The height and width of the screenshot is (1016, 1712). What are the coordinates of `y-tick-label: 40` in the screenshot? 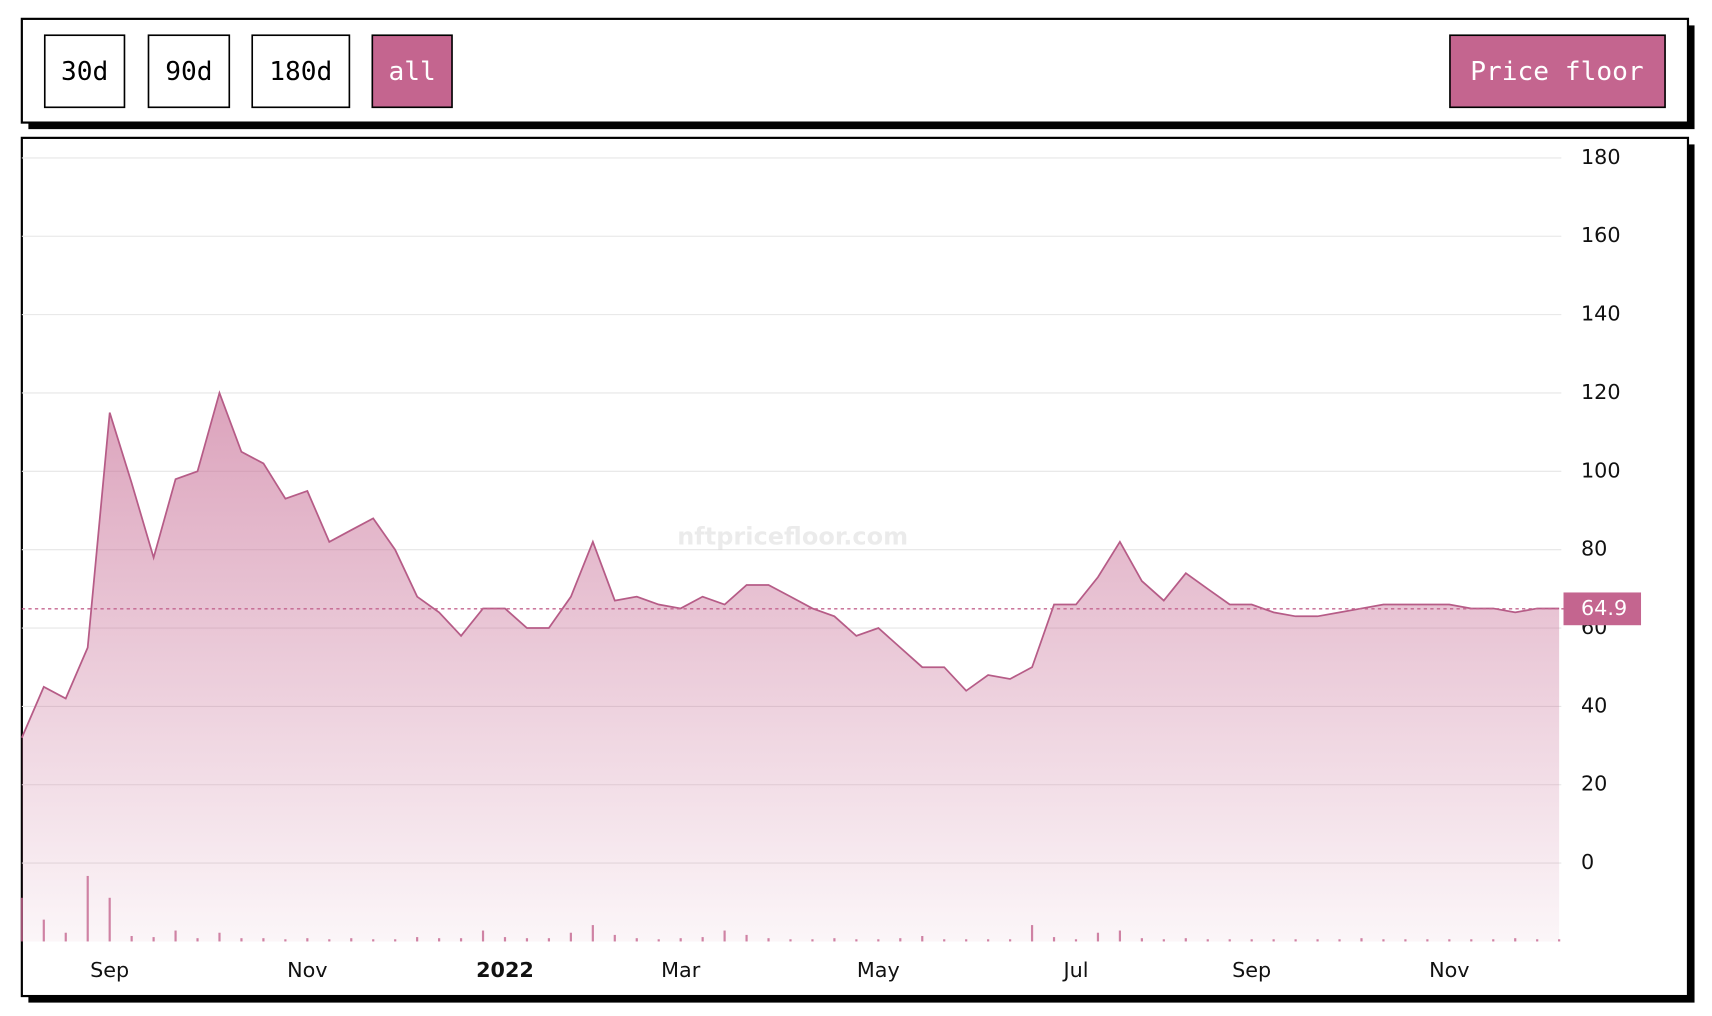 It's located at (1594, 705).